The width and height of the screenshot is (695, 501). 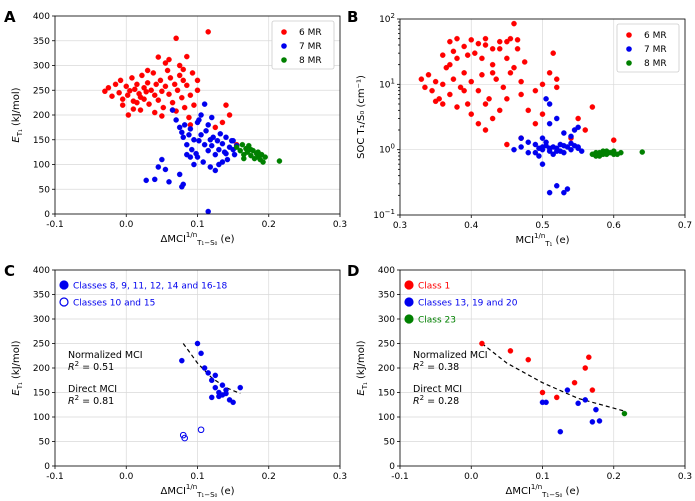 I want to click on panel-d-fit-curve, so click(x=553, y=377).